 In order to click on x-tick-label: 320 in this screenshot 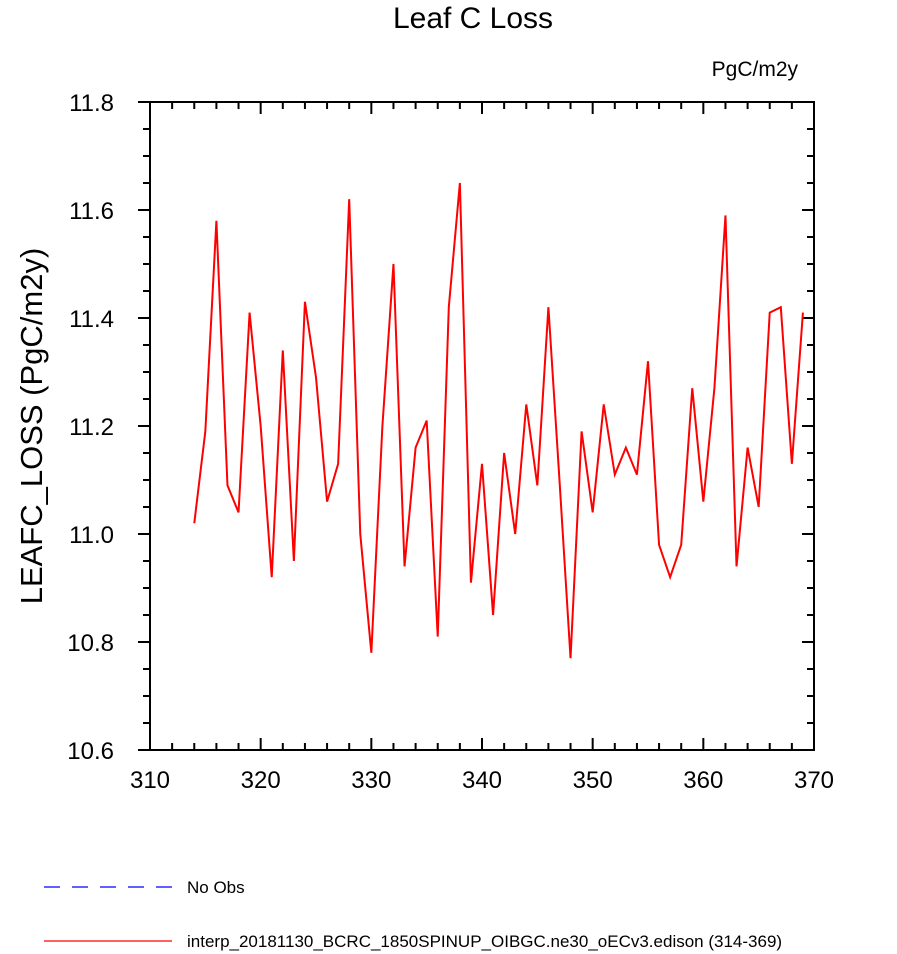, I will do `click(261, 780)`.